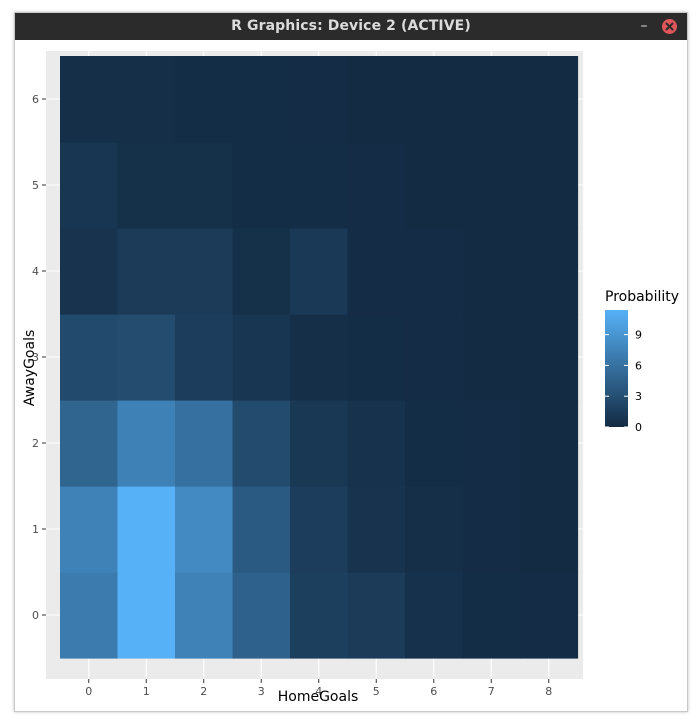 This screenshot has height=728, width=700. I want to click on legend-tick-label: 6, so click(638, 365).